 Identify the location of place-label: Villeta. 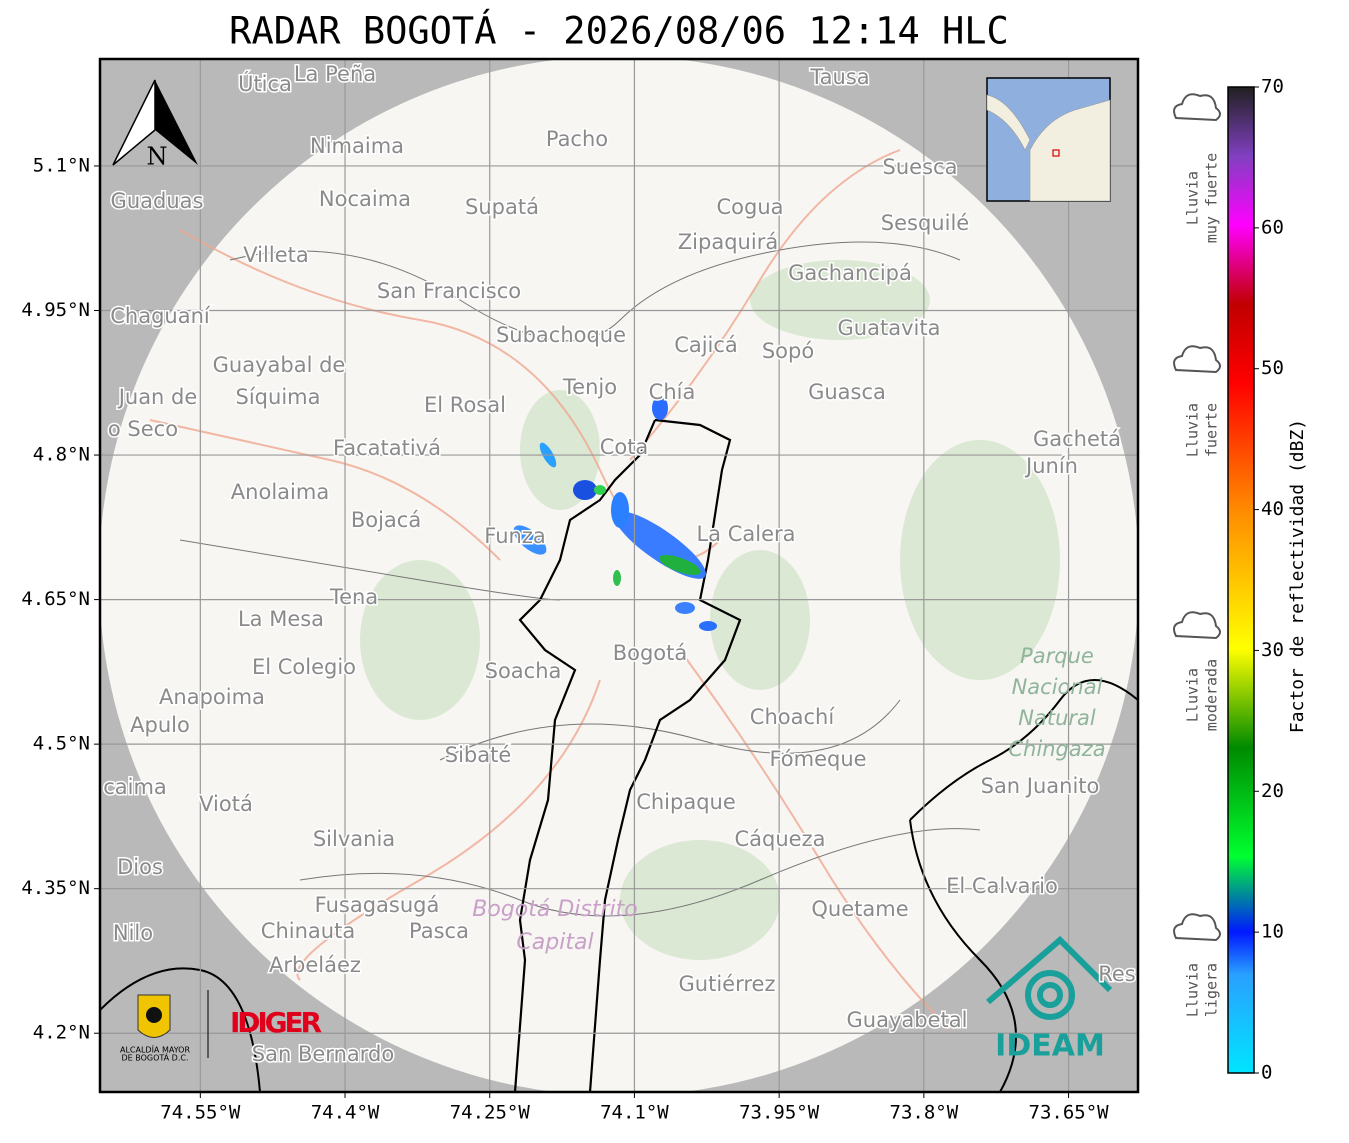
(275, 255).